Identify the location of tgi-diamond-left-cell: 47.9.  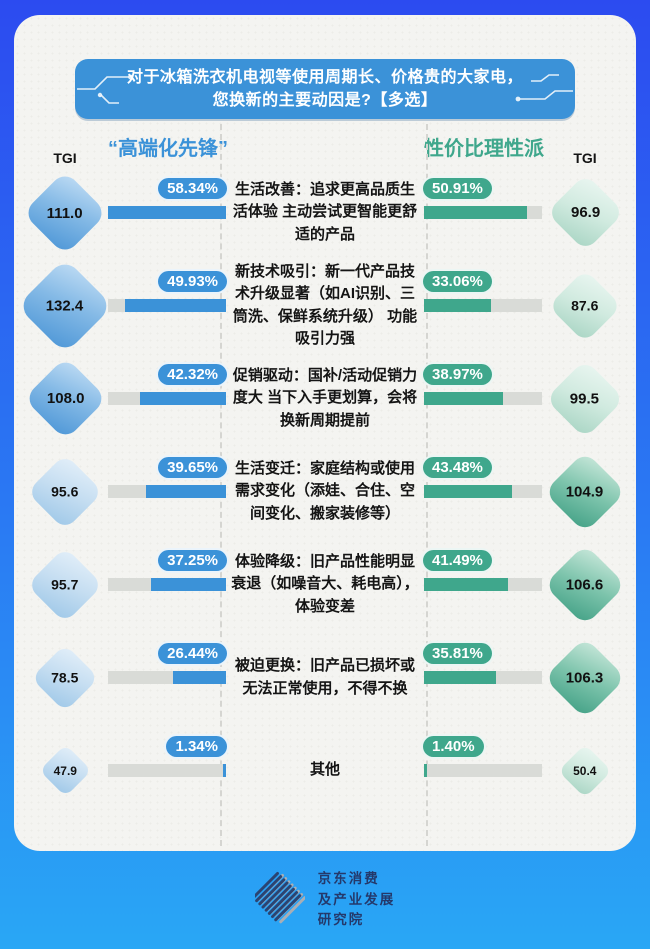
(65, 770).